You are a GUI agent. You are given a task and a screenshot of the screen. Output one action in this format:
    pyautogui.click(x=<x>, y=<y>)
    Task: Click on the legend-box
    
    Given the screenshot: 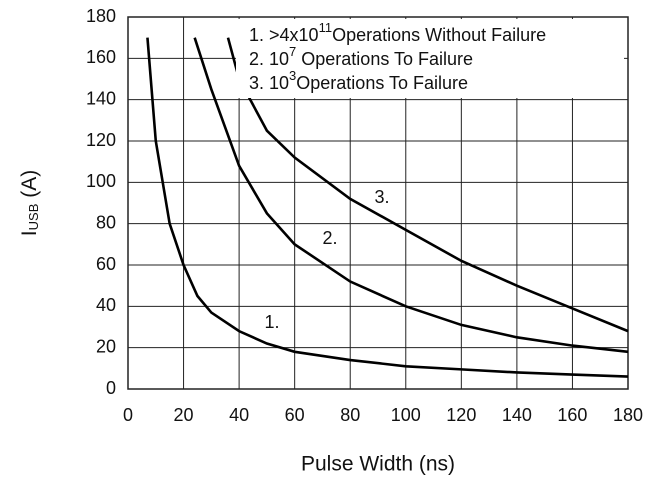 What is the action you would take?
    pyautogui.click(x=430, y=58)
    